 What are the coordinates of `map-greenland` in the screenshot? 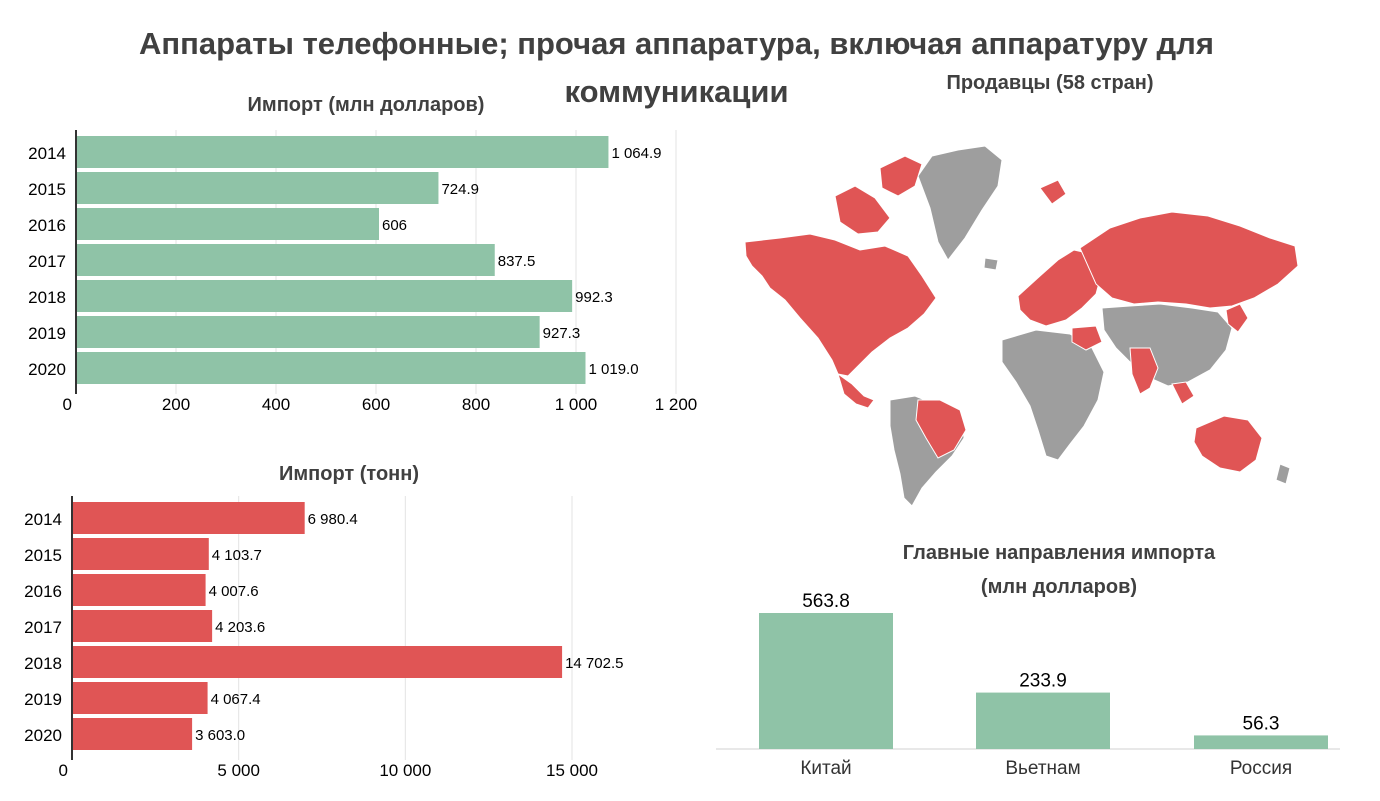 It's located at (960, 208).